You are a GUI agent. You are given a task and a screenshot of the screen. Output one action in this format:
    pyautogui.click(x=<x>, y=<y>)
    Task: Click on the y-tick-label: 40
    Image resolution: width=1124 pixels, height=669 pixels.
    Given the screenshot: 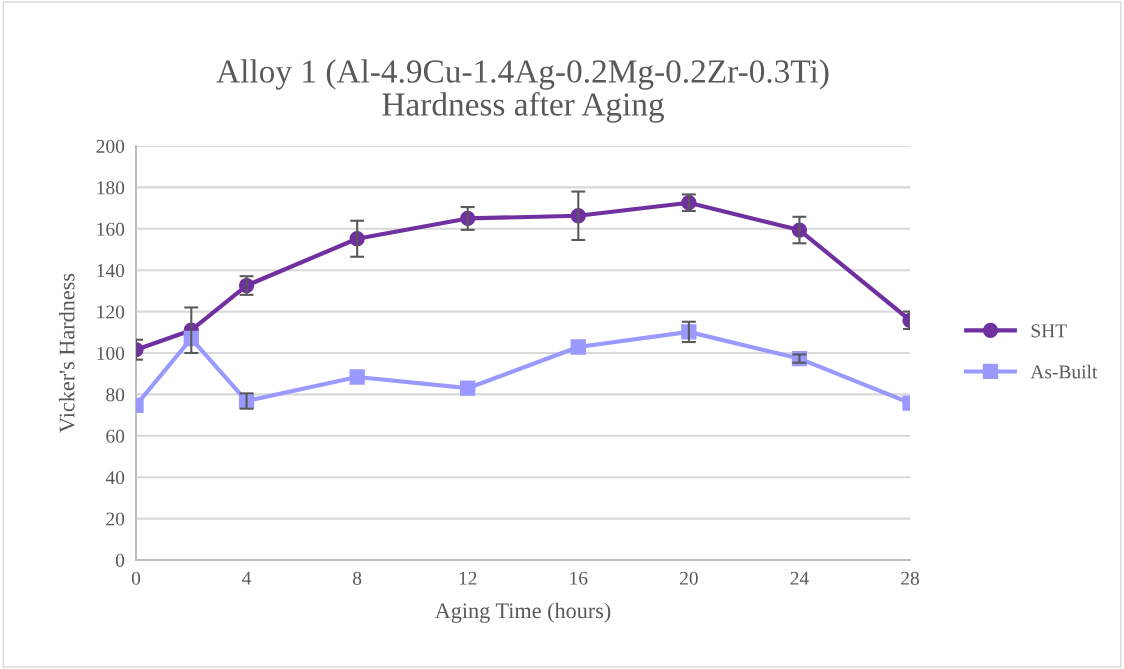 What is the action you would take?
    pyautogui.click(x=115, y=478)
    